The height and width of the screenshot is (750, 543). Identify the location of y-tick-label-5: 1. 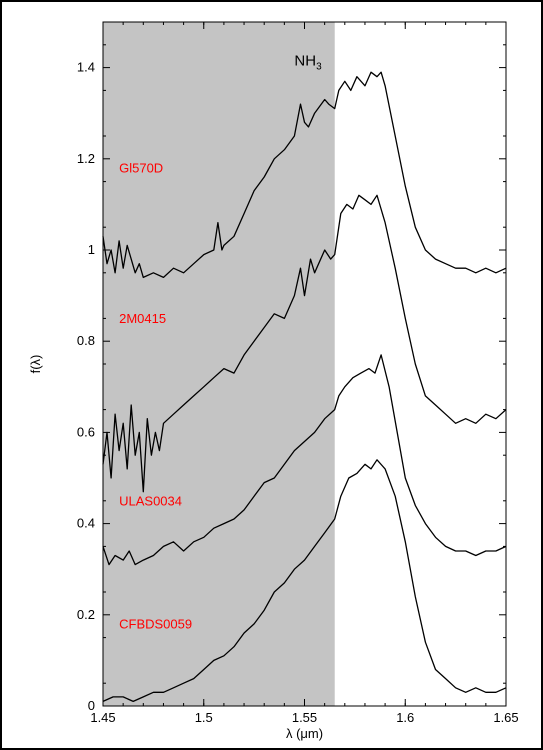
(91, 249).